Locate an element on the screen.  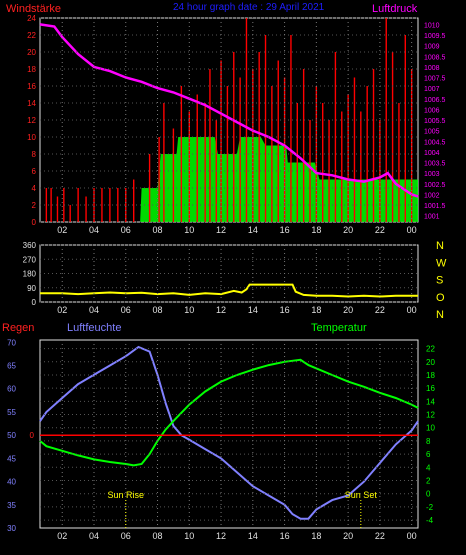
temperature-tick-label: 4 is located at coordinates (428, 467).